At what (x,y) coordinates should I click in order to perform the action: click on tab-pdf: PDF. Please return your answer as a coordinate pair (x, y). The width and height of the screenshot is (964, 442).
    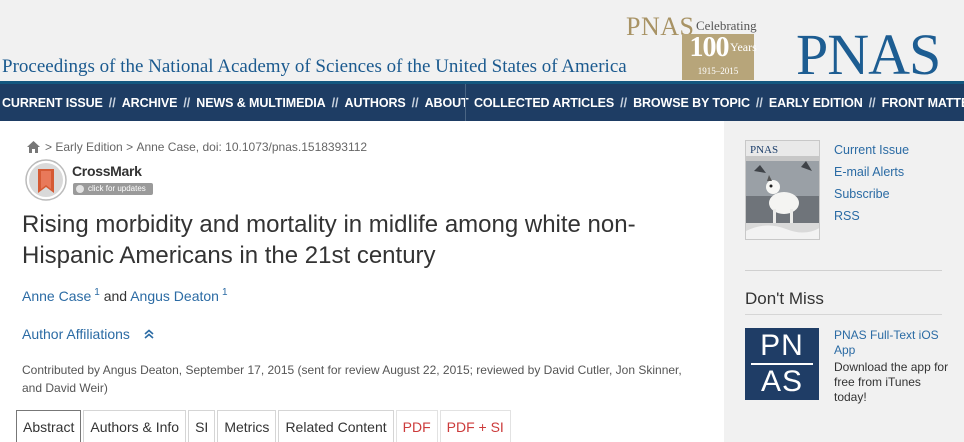
    Looking at the image, I should click on (416, 426).